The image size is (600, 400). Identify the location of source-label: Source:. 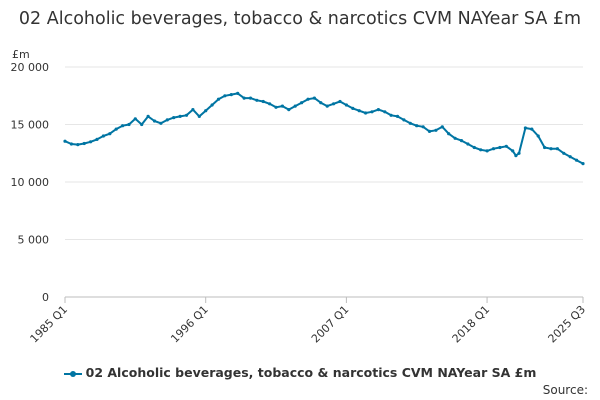
(565, 390).